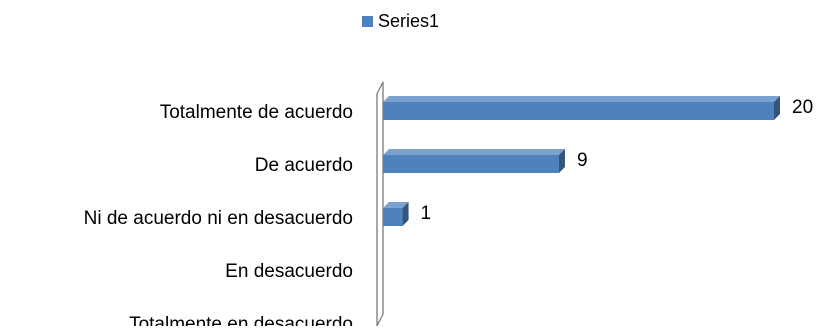 This screenshot has width=819, height=331. What do you see at coordinates (367, 21) in the screenshot?
I see `legend-swatch` at bounding box center [367, 21].